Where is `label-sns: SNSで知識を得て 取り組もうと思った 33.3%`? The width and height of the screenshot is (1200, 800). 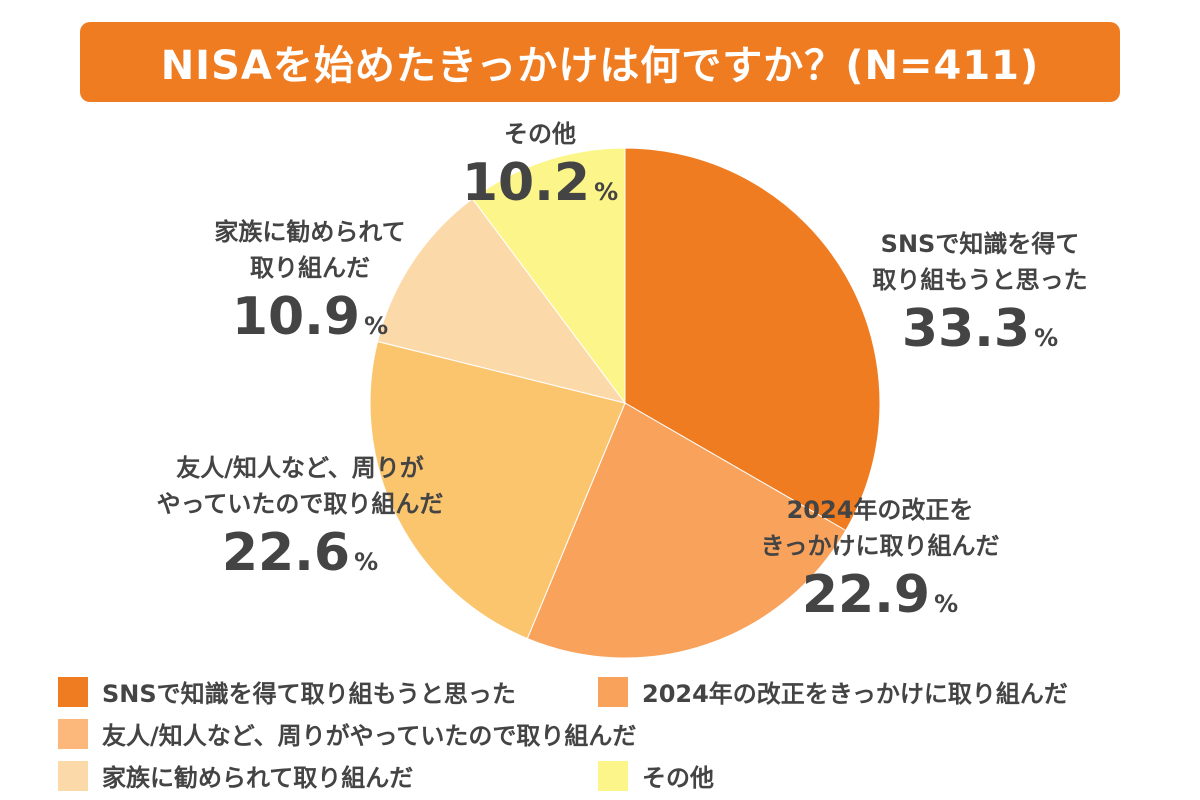 label-sns: SNSで知識を得て 取り組もうと思った 33.3% is located at coordinates (980, 294).